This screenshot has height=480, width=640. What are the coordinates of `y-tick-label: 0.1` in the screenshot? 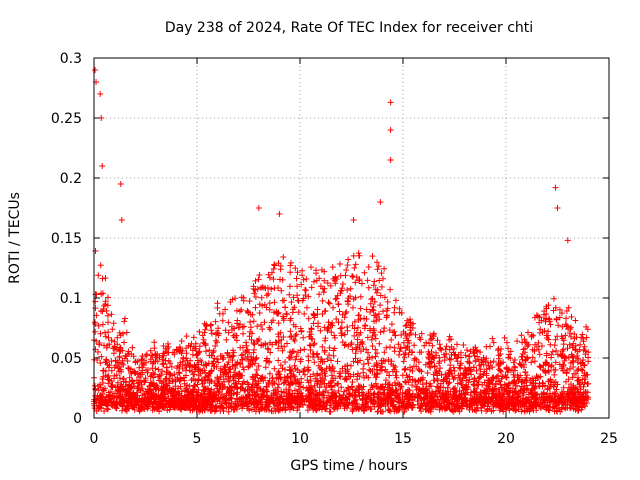 It's located at (71, 299).